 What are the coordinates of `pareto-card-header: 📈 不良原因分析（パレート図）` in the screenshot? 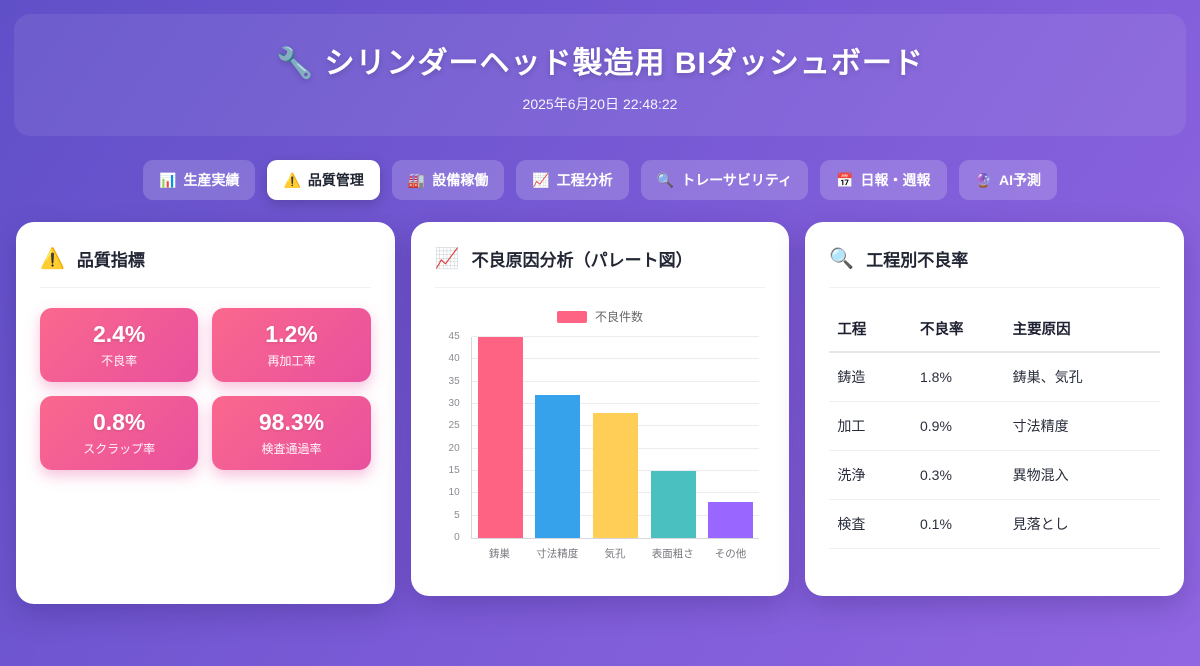 It's located at (600, 267).